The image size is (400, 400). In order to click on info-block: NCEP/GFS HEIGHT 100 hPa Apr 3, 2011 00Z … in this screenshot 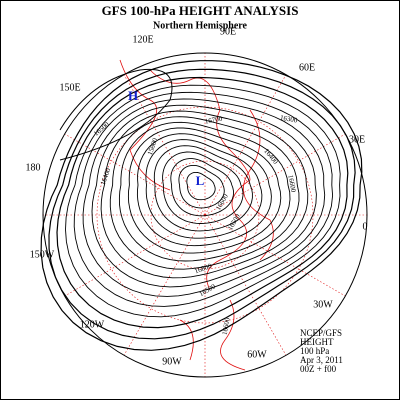, I will do `click(321, 351)`.